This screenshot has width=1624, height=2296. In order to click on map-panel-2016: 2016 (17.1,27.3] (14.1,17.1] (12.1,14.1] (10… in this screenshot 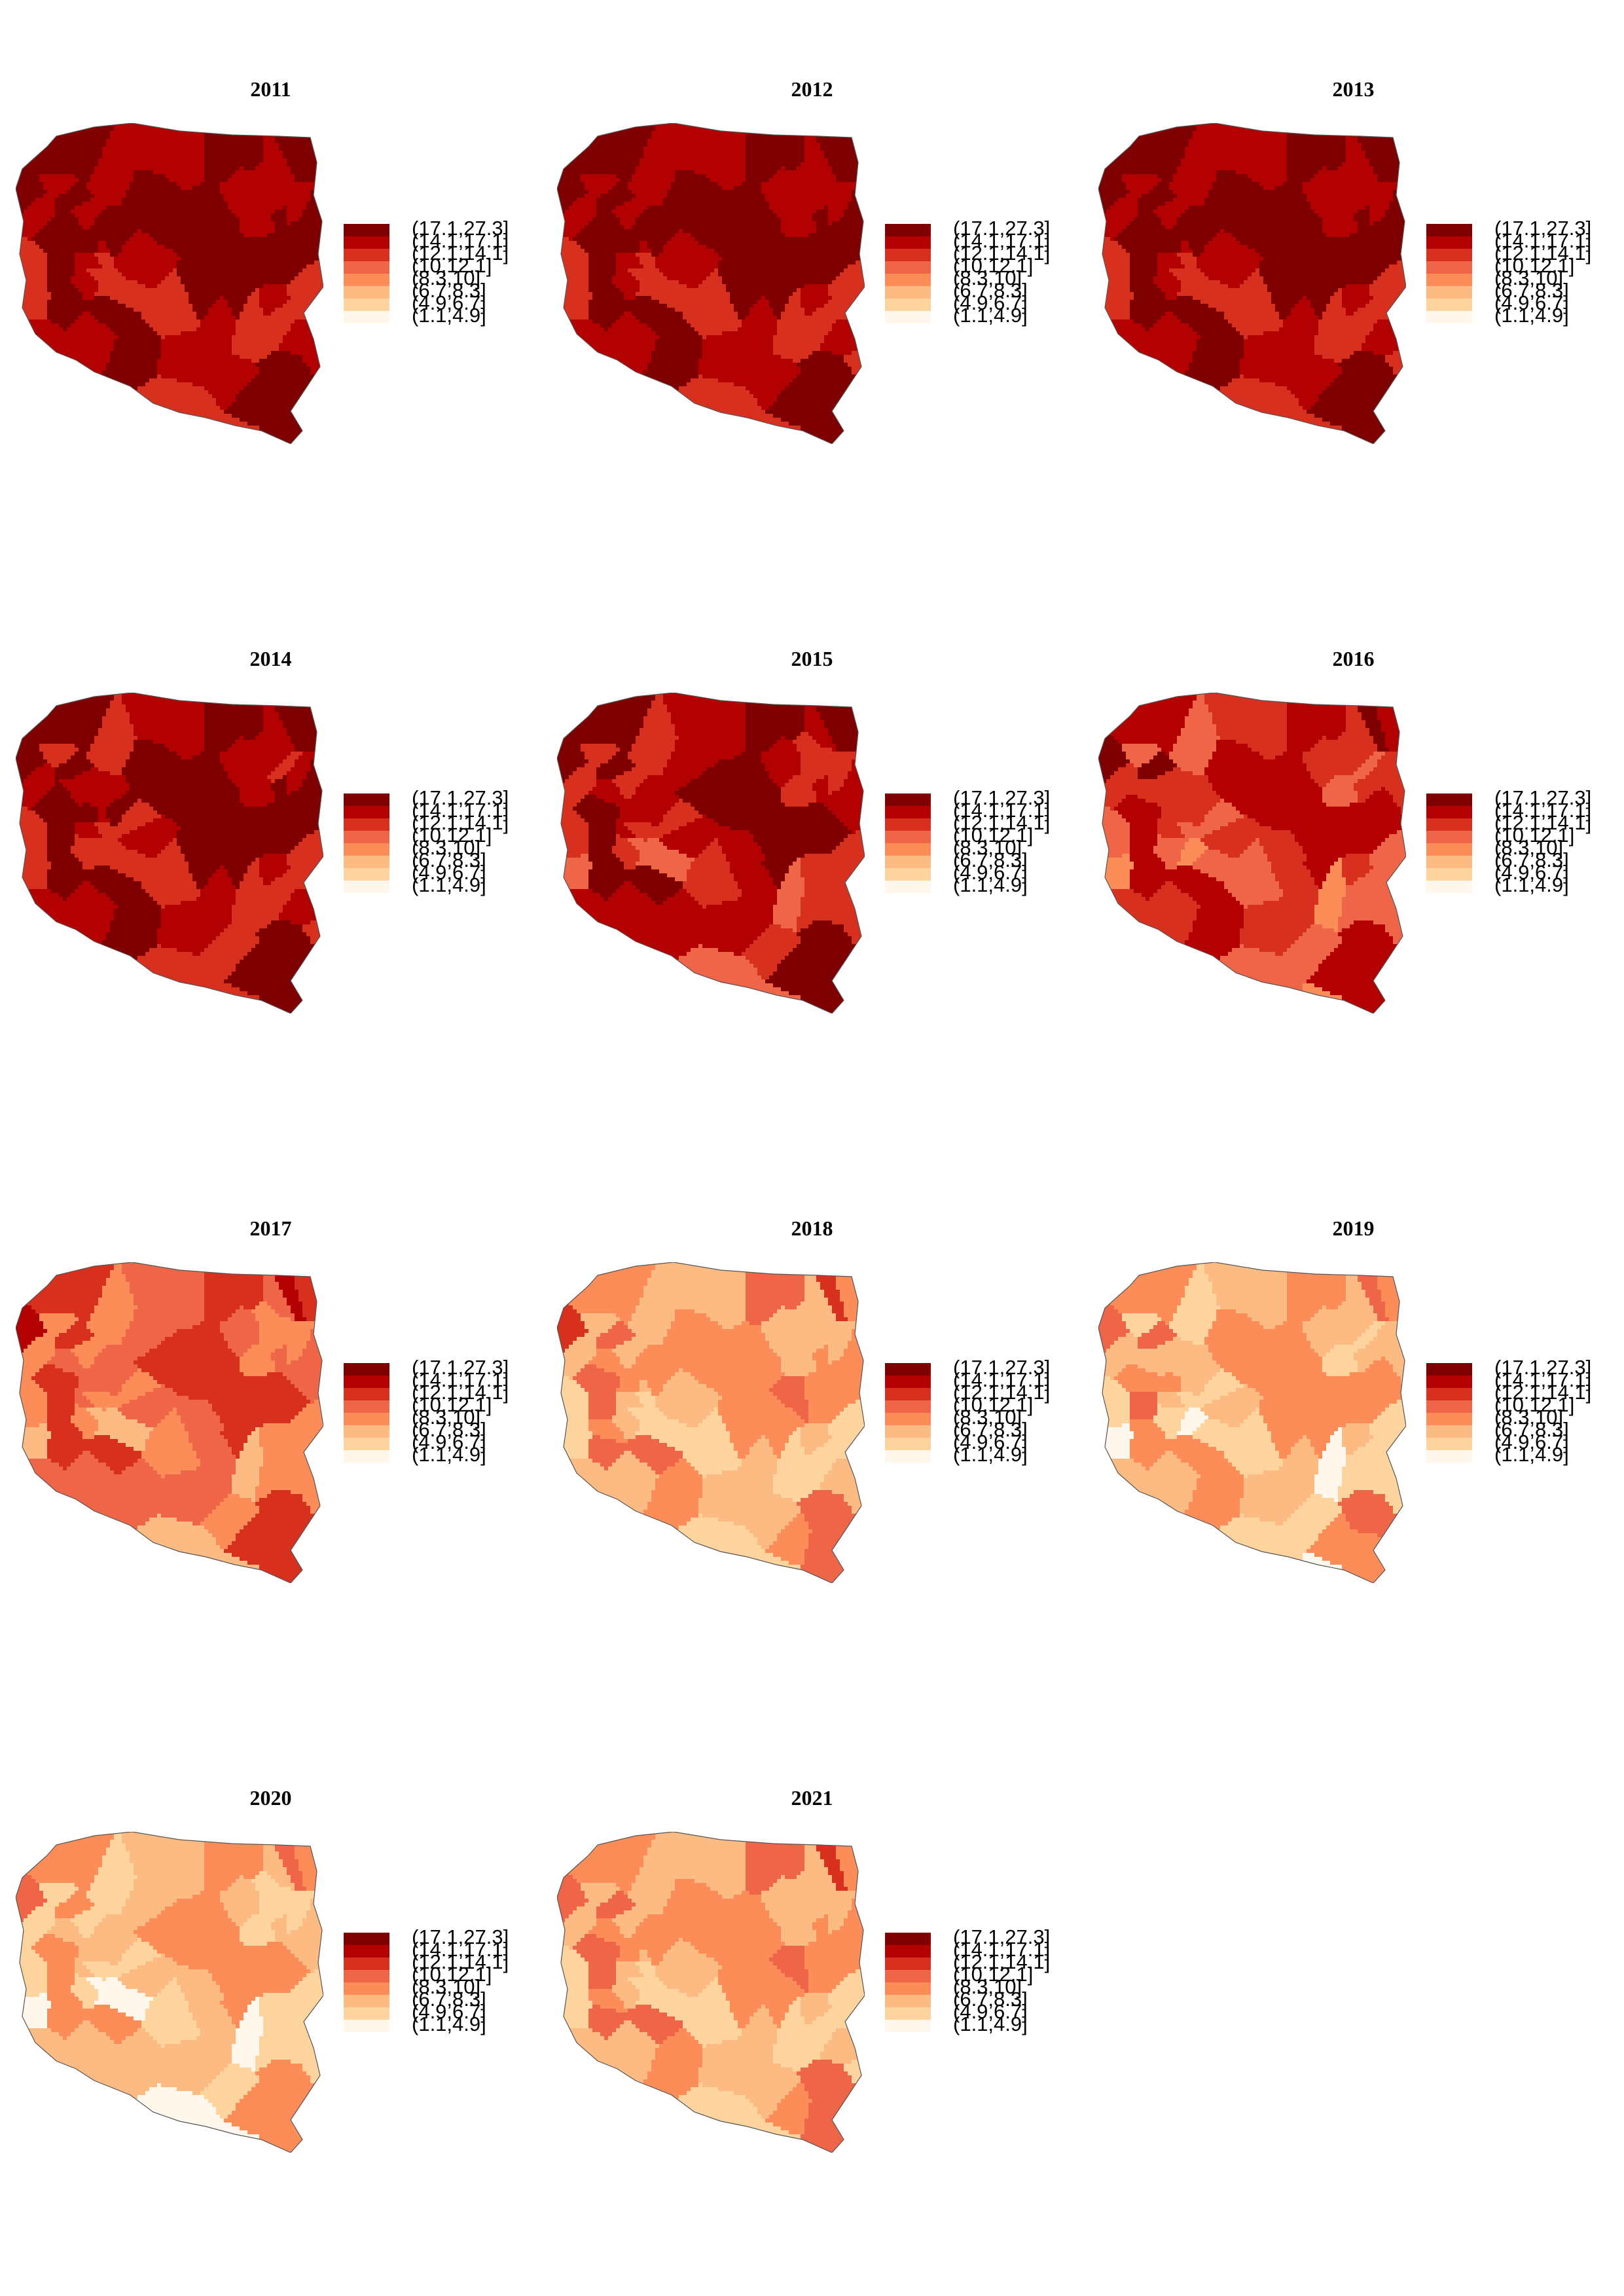, I will do `click(1353, 854)`.